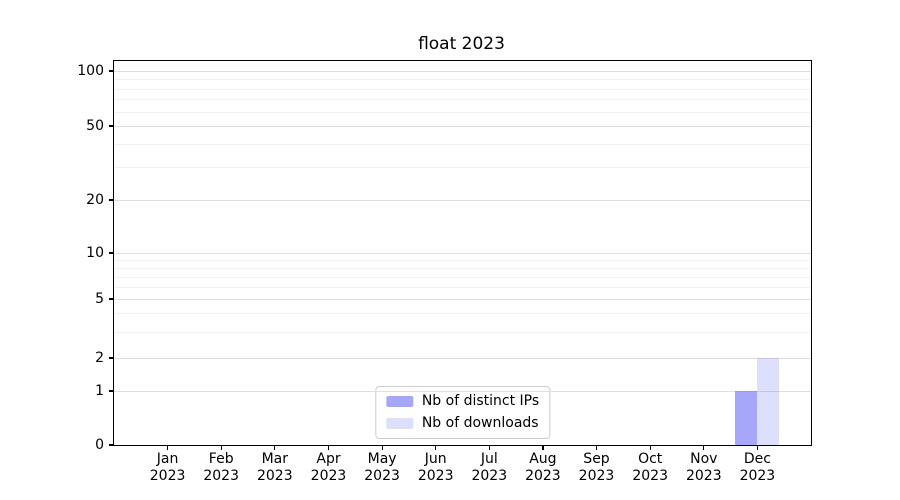  Describe the element at coordinates (650, 467) in the screenshot. I see `x-tick-label: Oct 2023` at that location.